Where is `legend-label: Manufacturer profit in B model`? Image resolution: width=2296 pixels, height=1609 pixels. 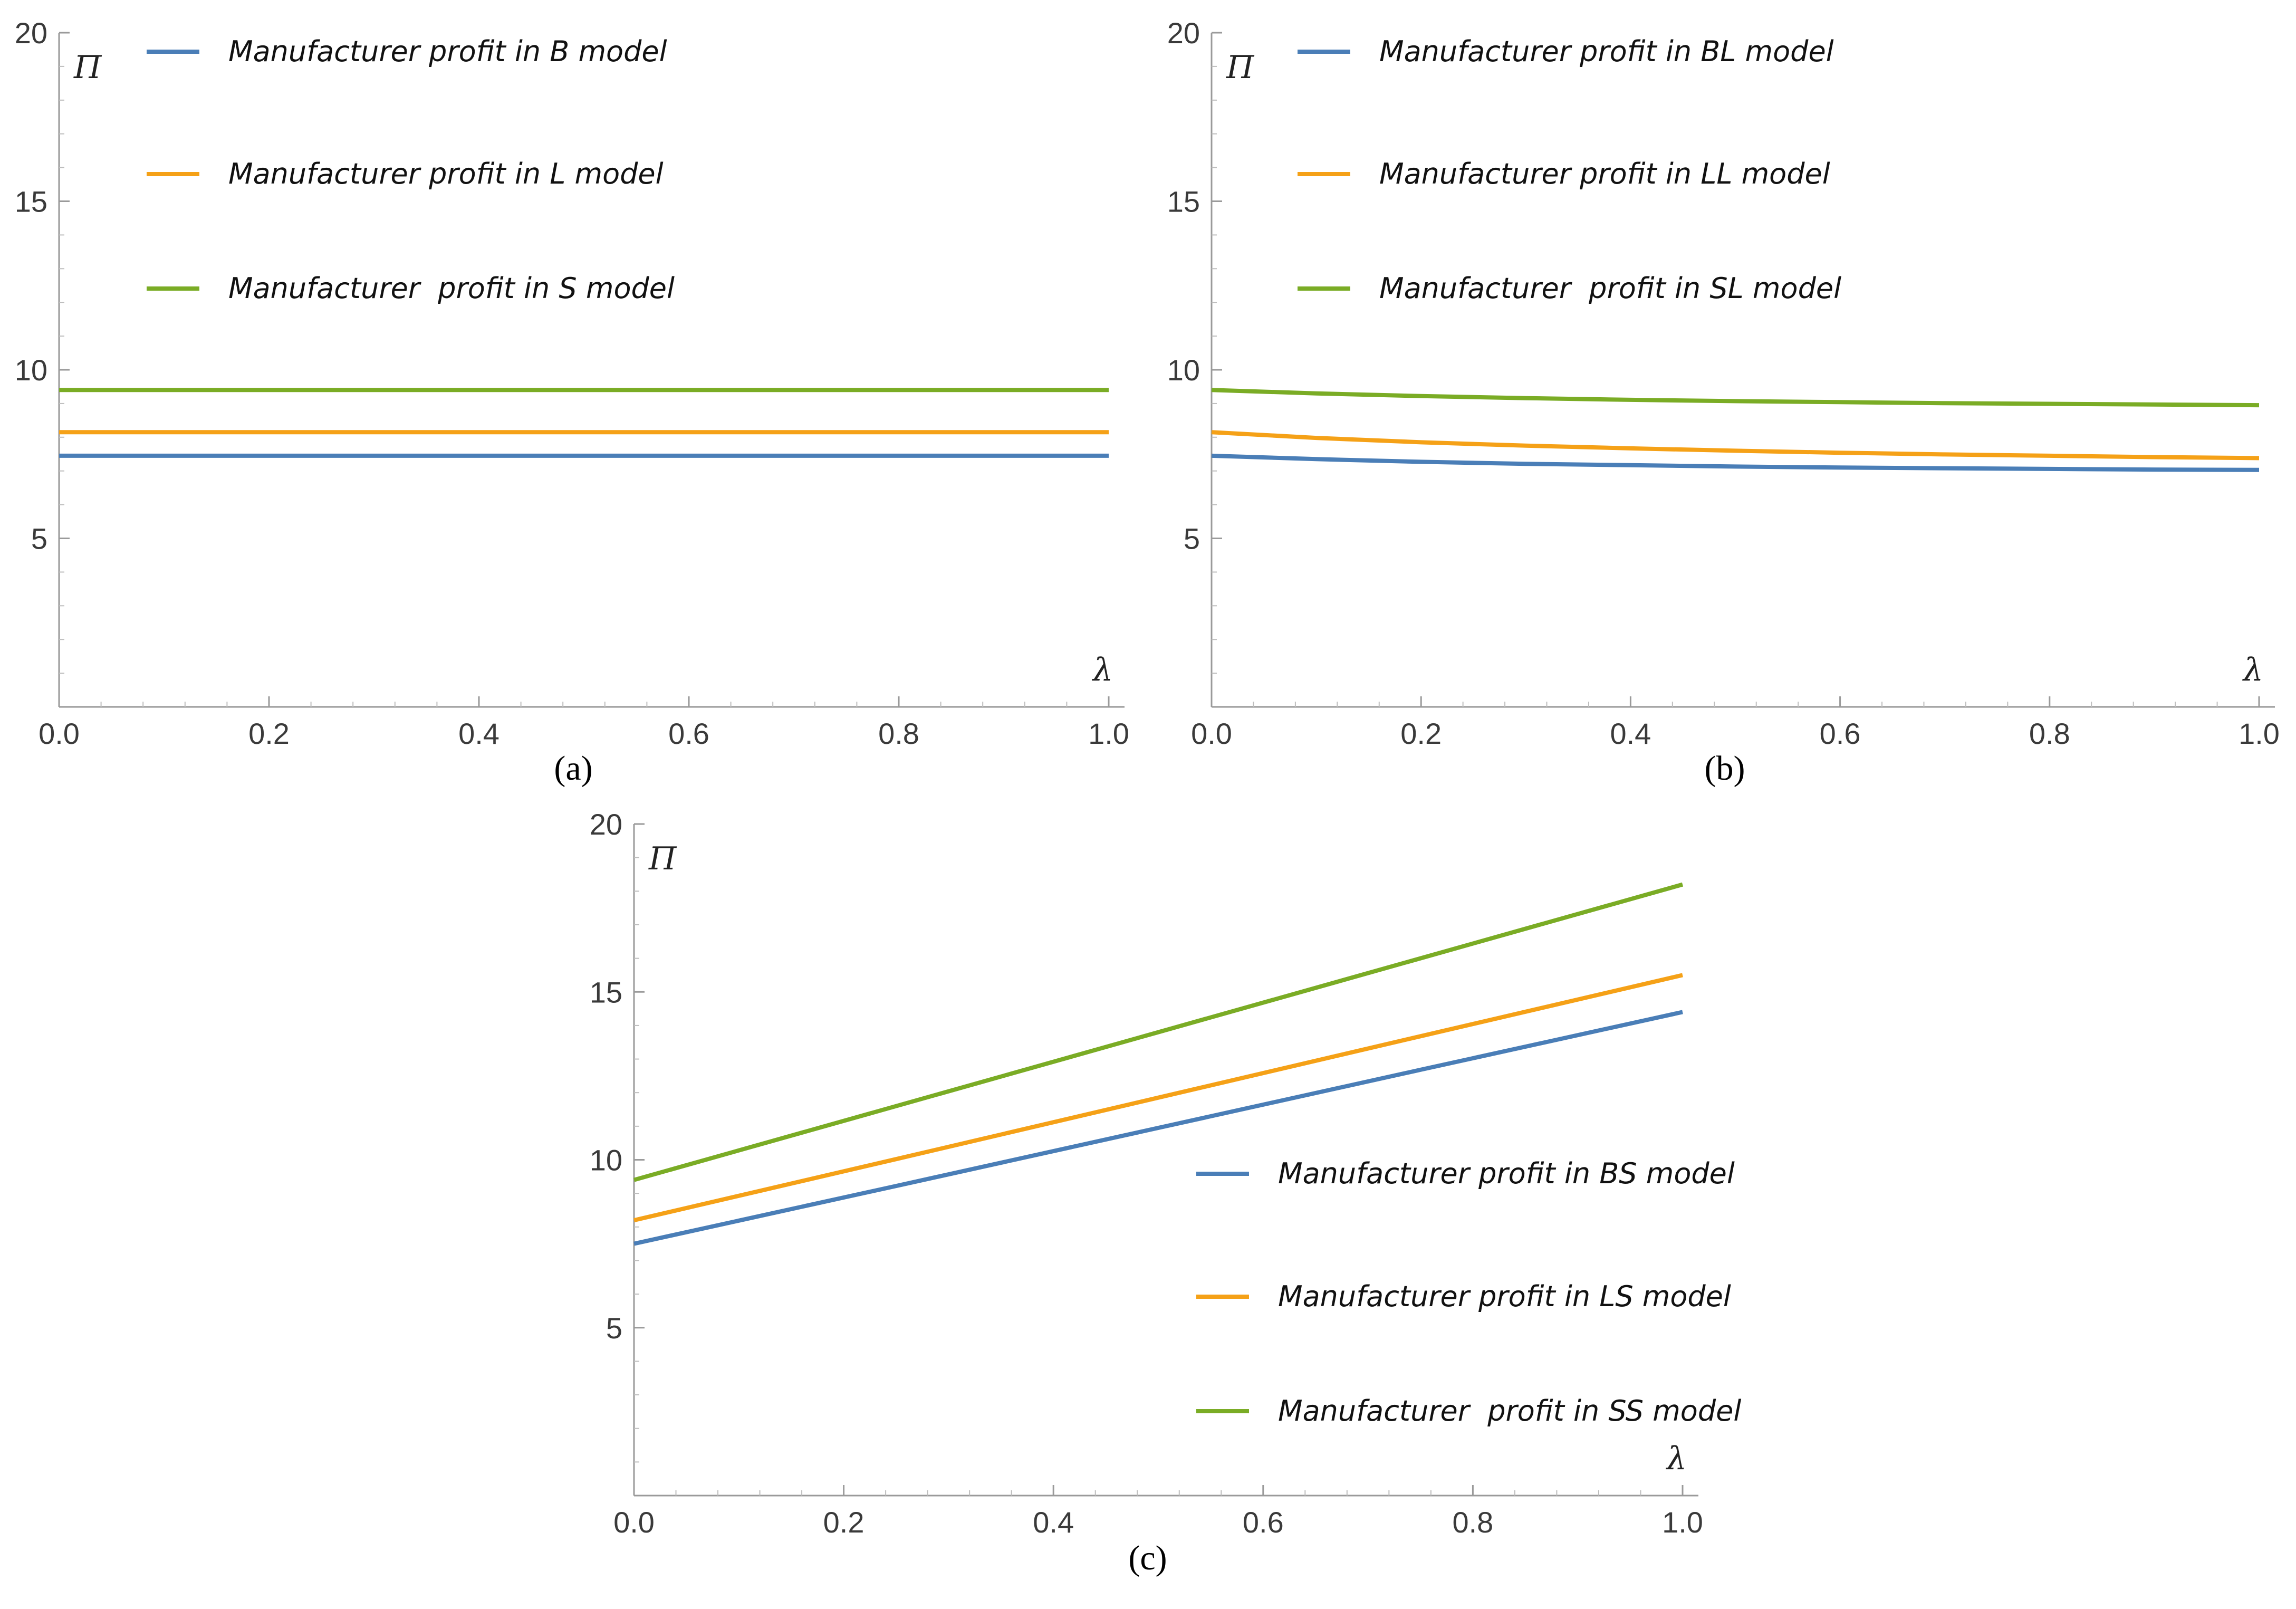
legend-label: Manufacturer profit in B model is located at coordinates (447, 51).